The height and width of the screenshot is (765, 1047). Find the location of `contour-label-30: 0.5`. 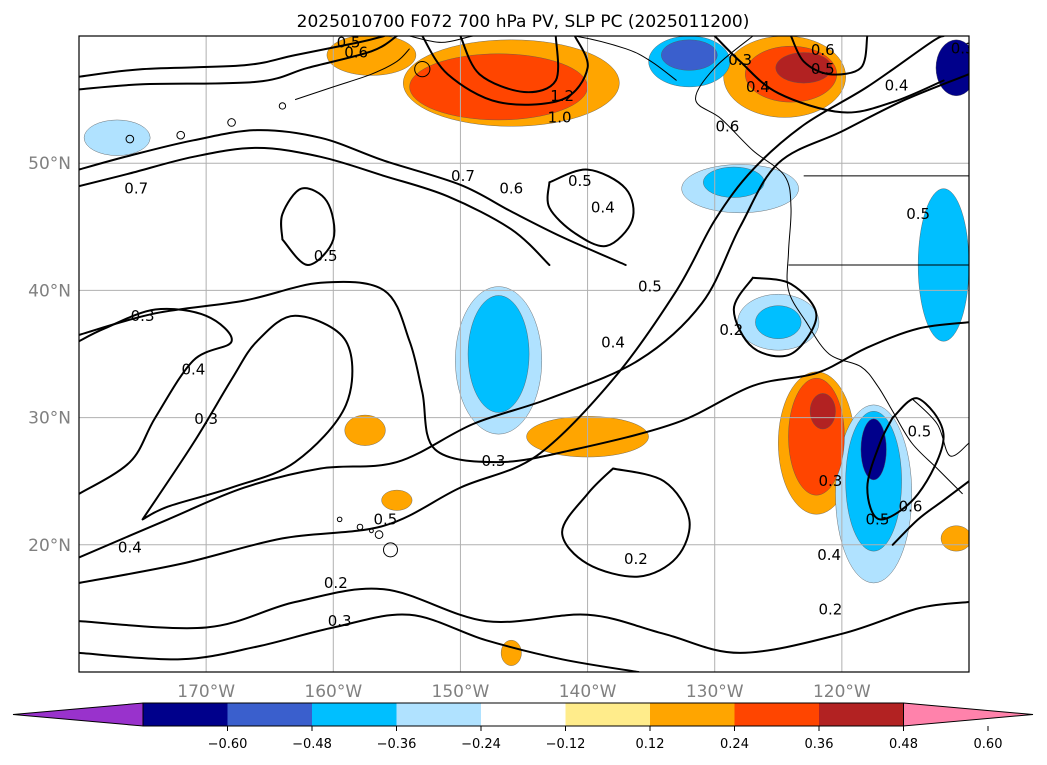

contour-label-30: 0.5 is located at coordinates (823, 69).